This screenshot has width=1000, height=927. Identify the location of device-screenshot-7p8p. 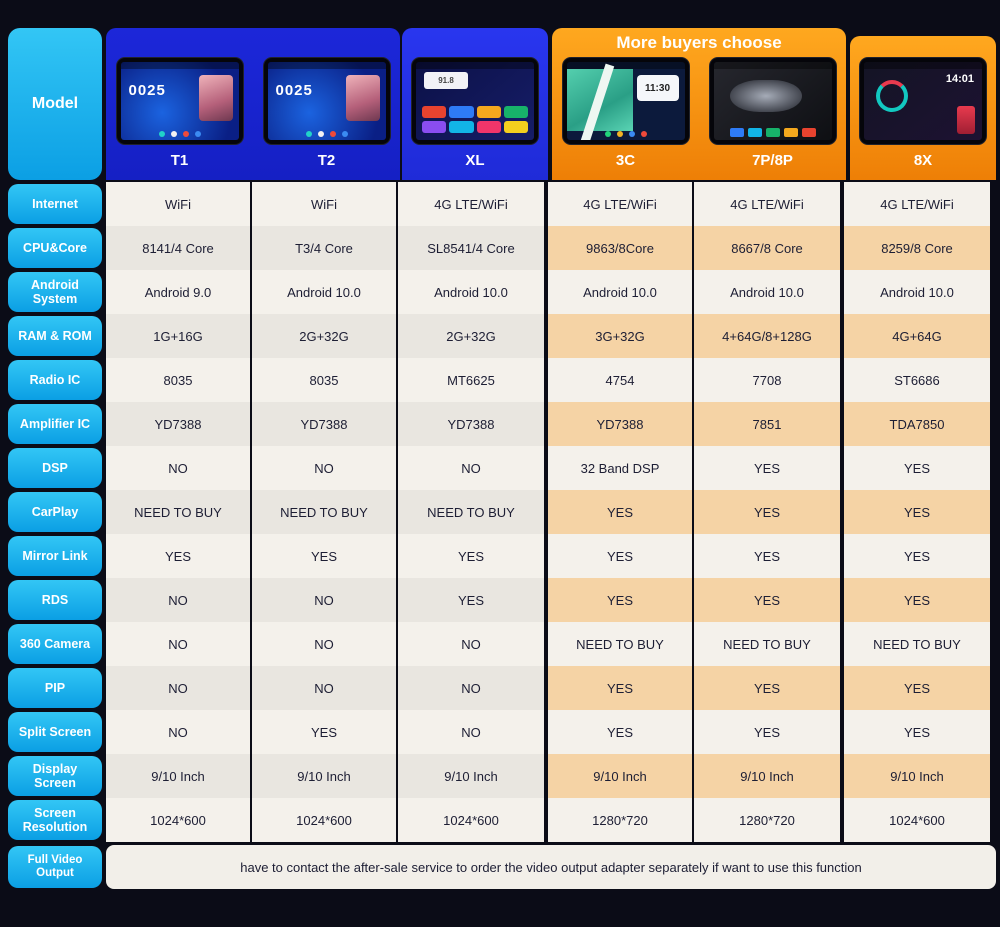
(772, 101).